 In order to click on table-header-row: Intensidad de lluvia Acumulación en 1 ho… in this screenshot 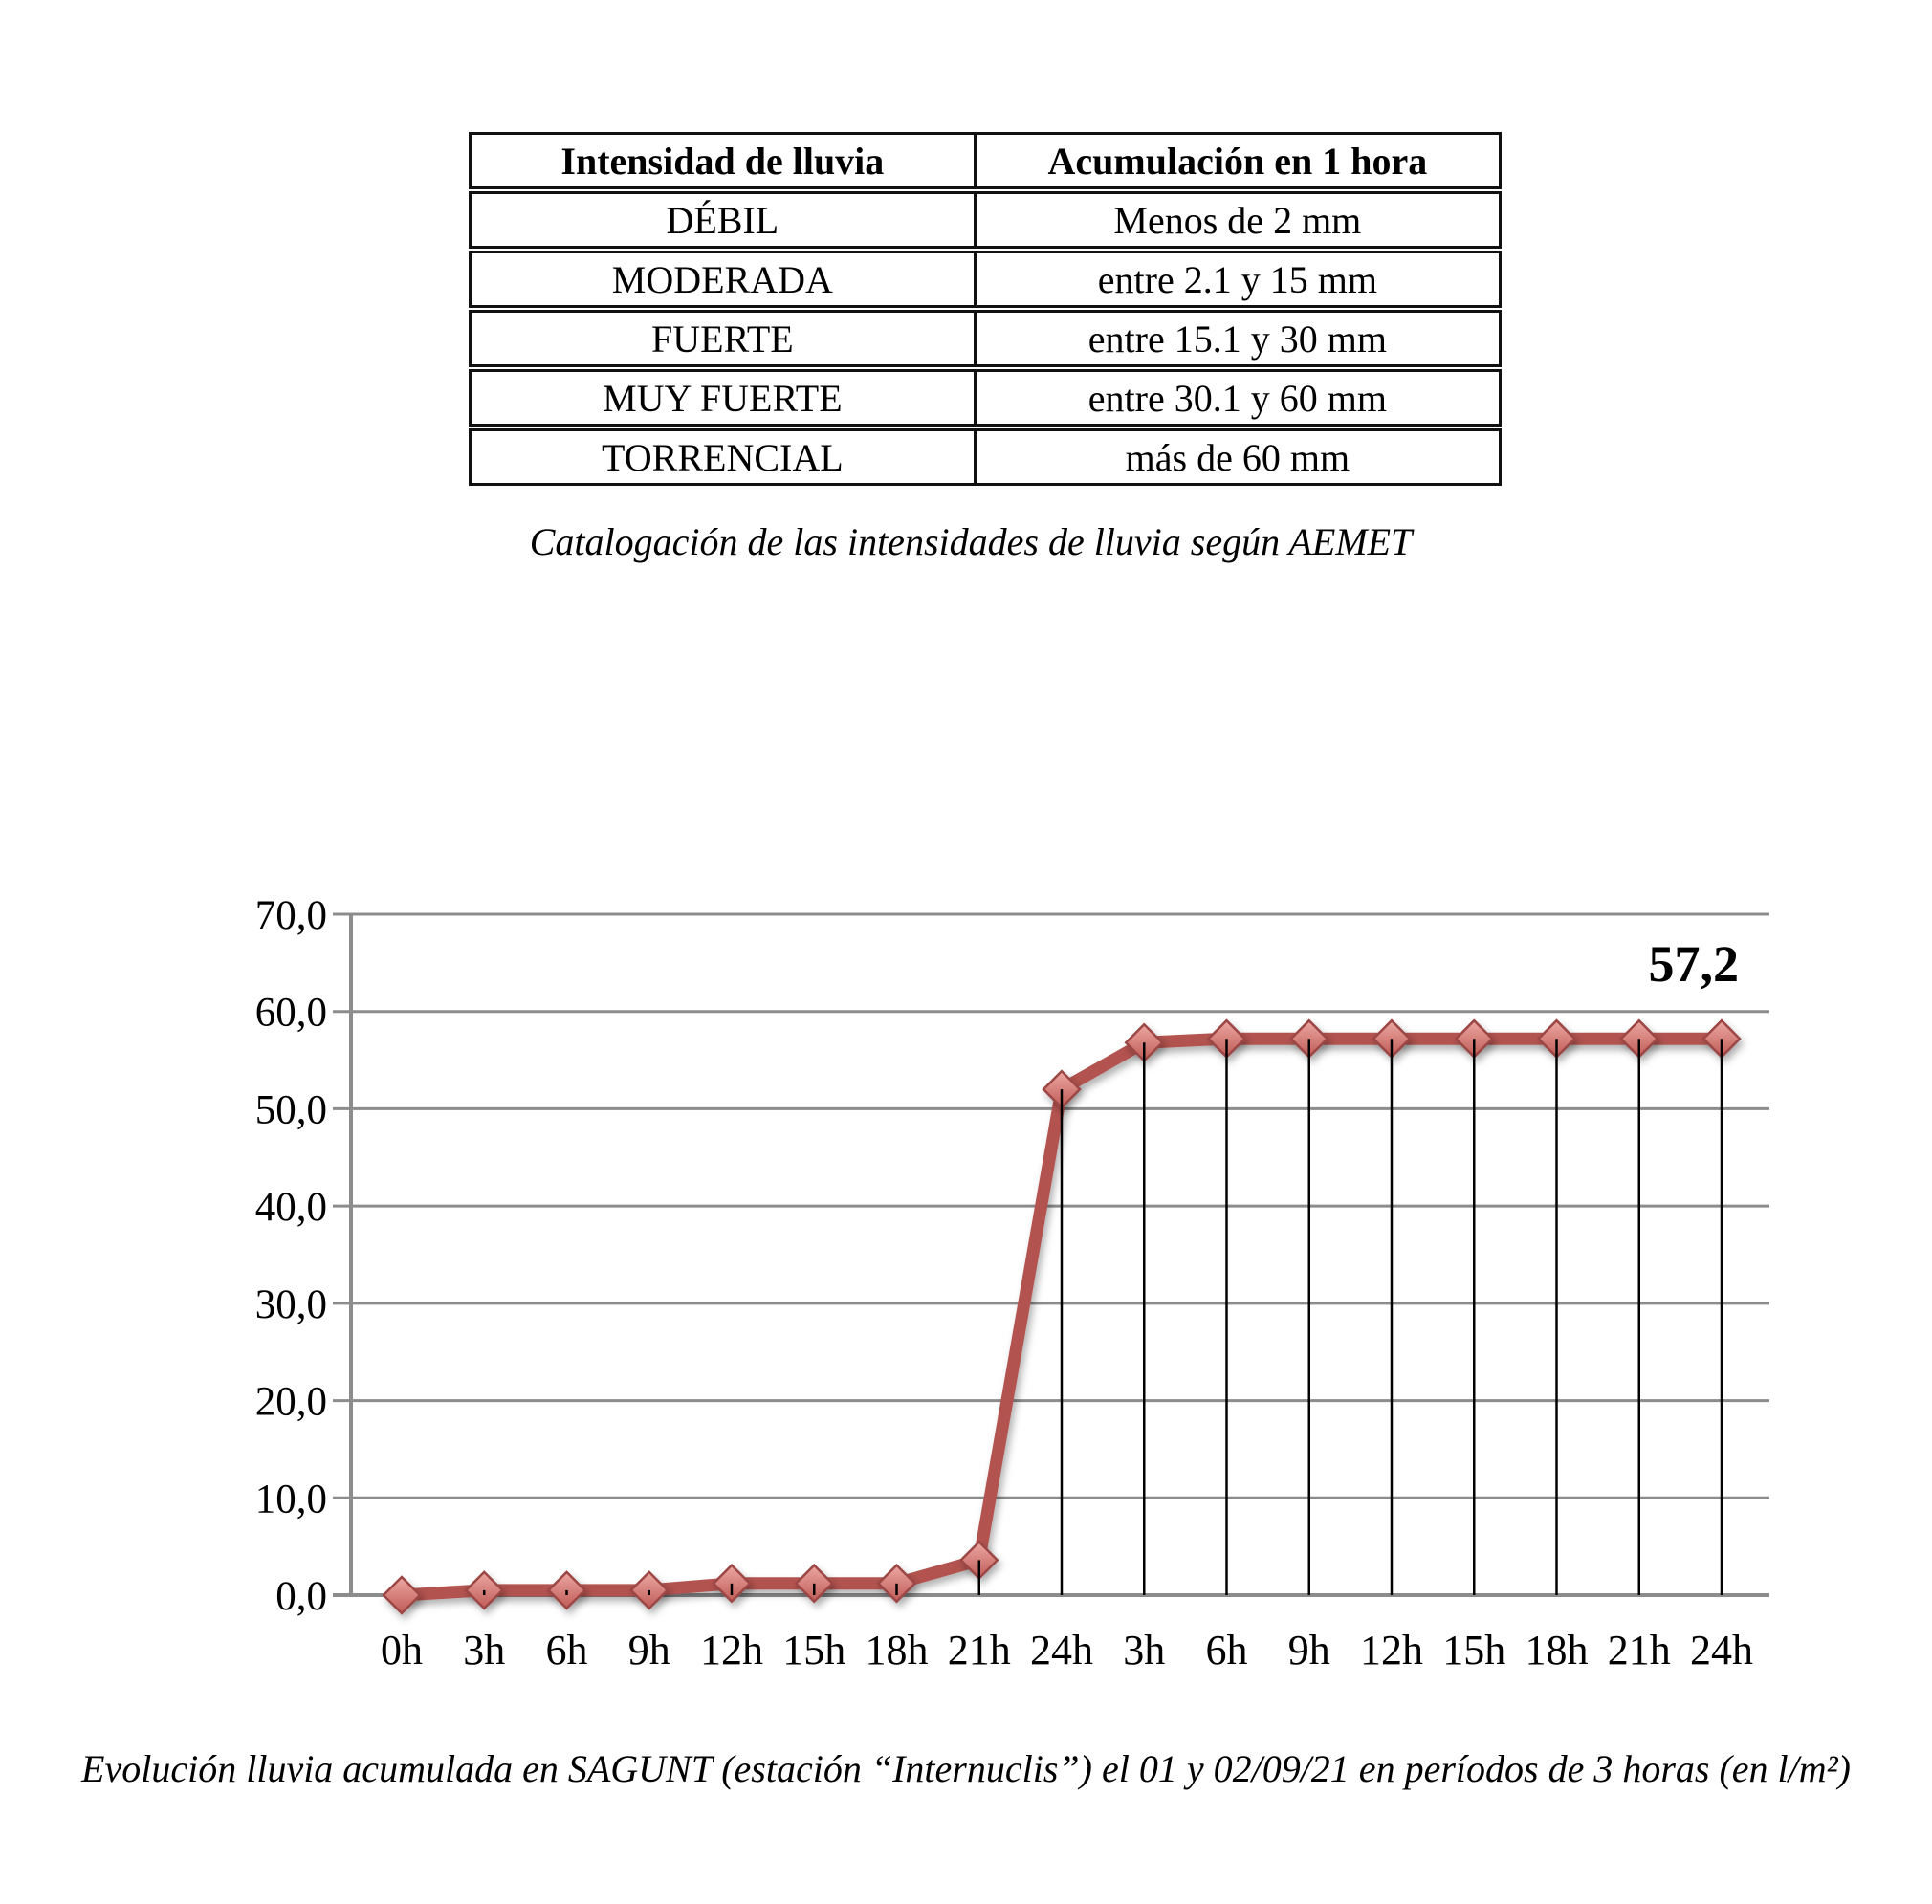, I will do `click(986, 162)`.